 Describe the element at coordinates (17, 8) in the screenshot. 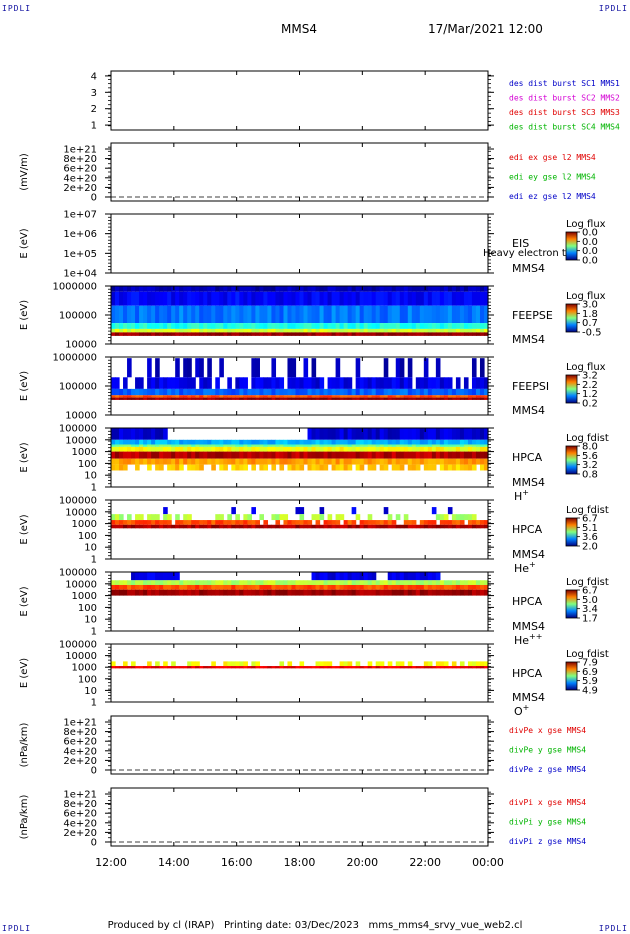

I see `corner-mark-top-left: IPDLI` at that location.